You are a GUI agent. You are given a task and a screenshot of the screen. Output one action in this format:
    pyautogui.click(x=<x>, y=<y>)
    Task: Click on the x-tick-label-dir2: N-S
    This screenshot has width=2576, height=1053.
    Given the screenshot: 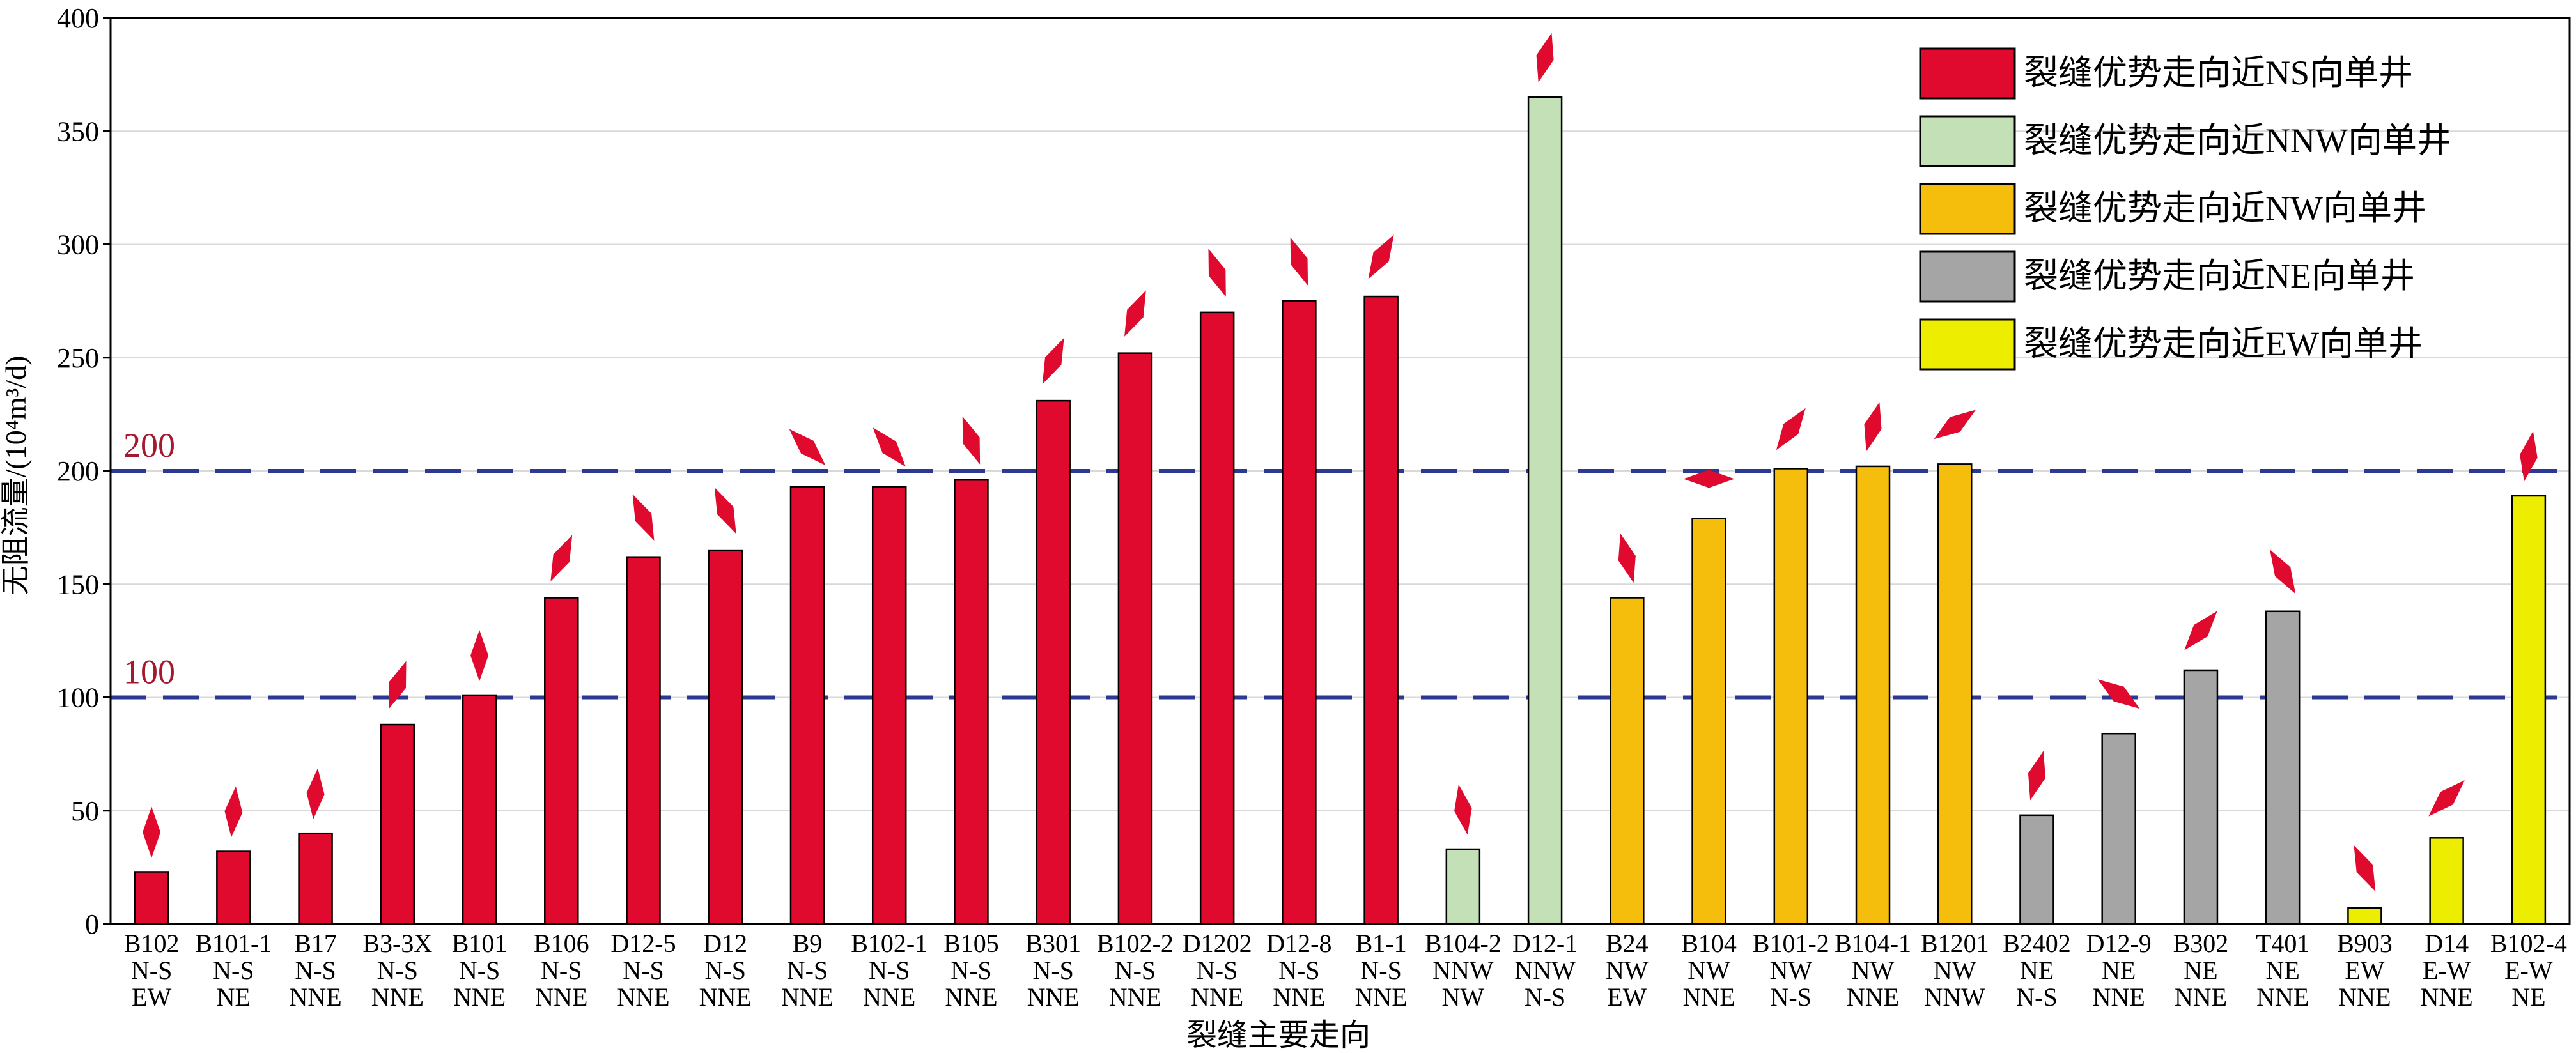 What is the action you would take?
    pyautogui.click(x=2036, y=997)
    